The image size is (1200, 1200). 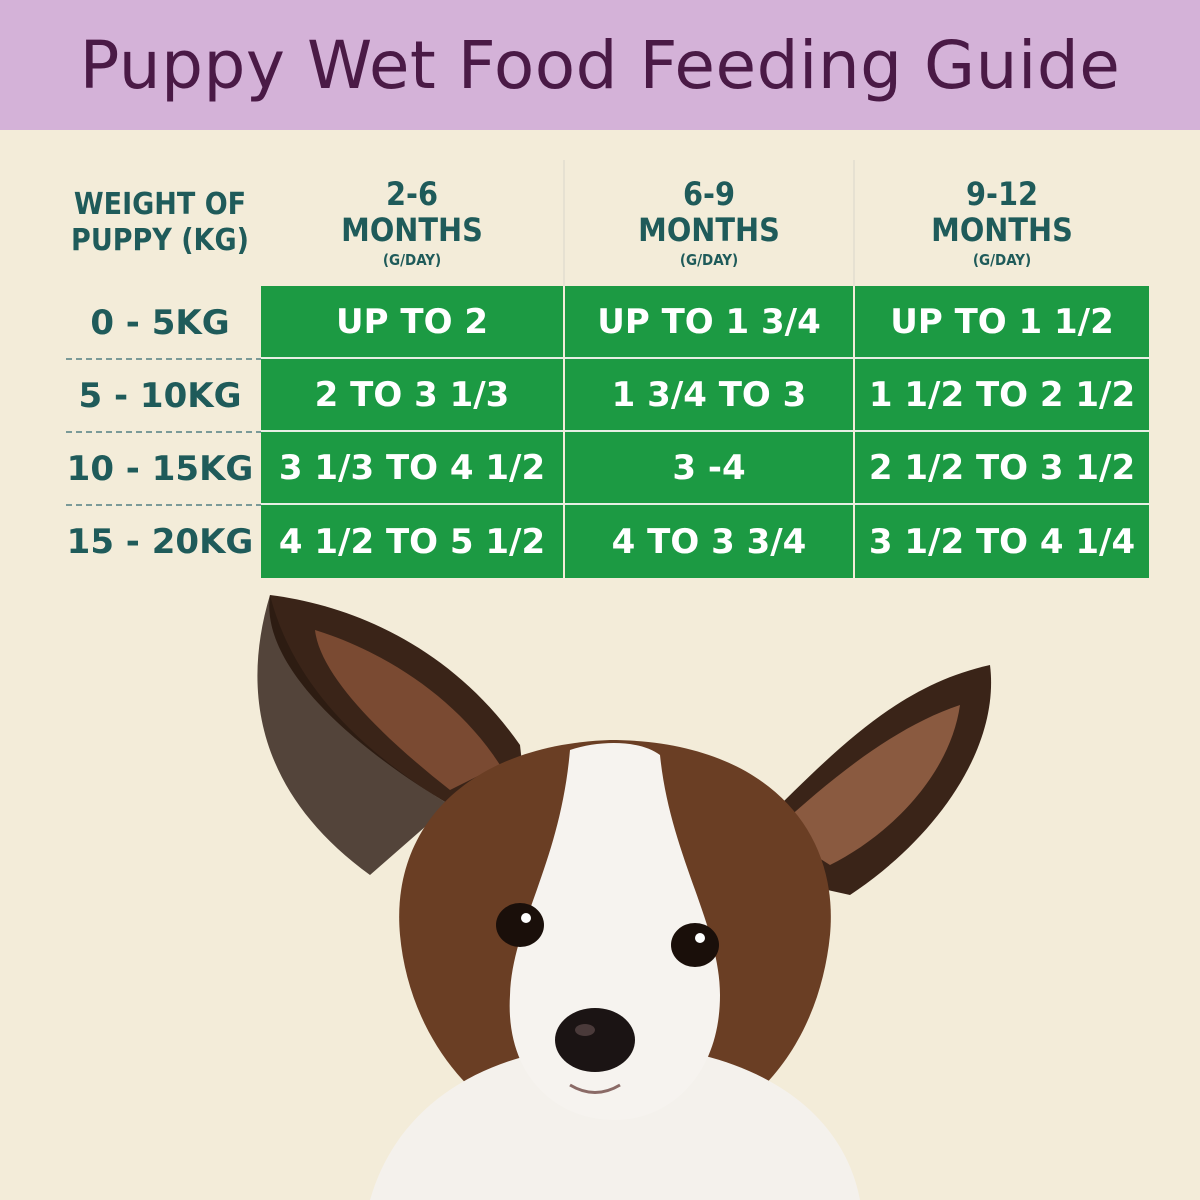 What do you see at coordinates (695, 945) in the screenshot?
I see `right-eye` at bounding box center [695, 945].